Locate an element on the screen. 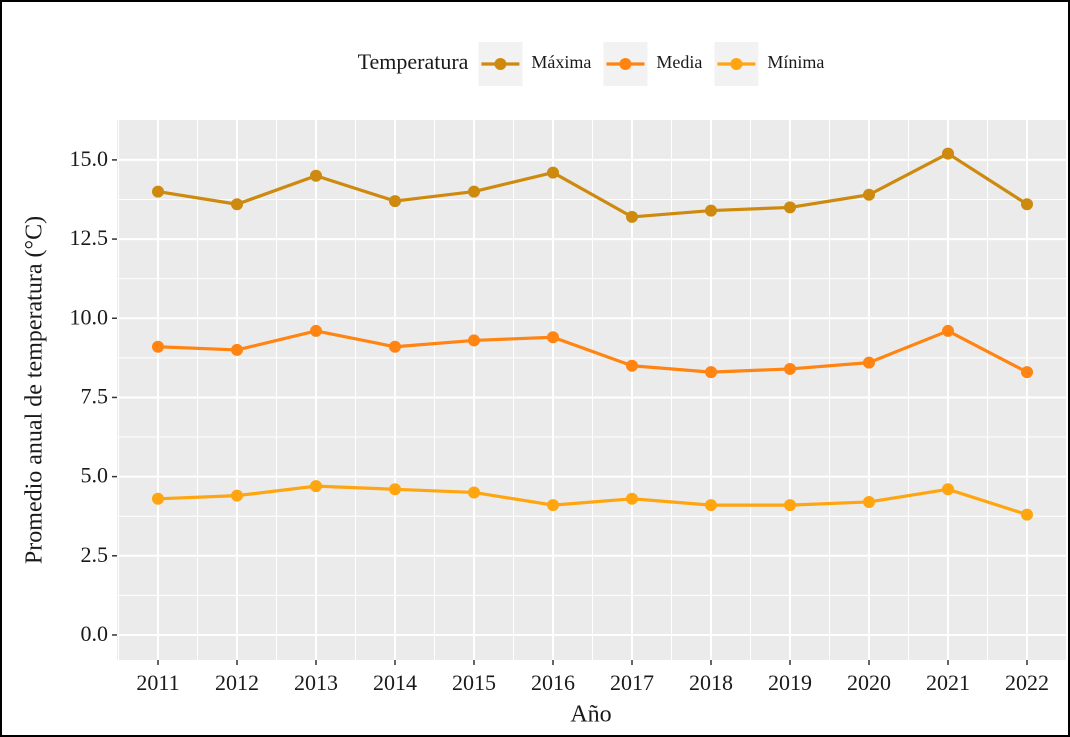 The image size is (1070, 737). y-tick-label: 0.0 is located at coordinates (95, 633).